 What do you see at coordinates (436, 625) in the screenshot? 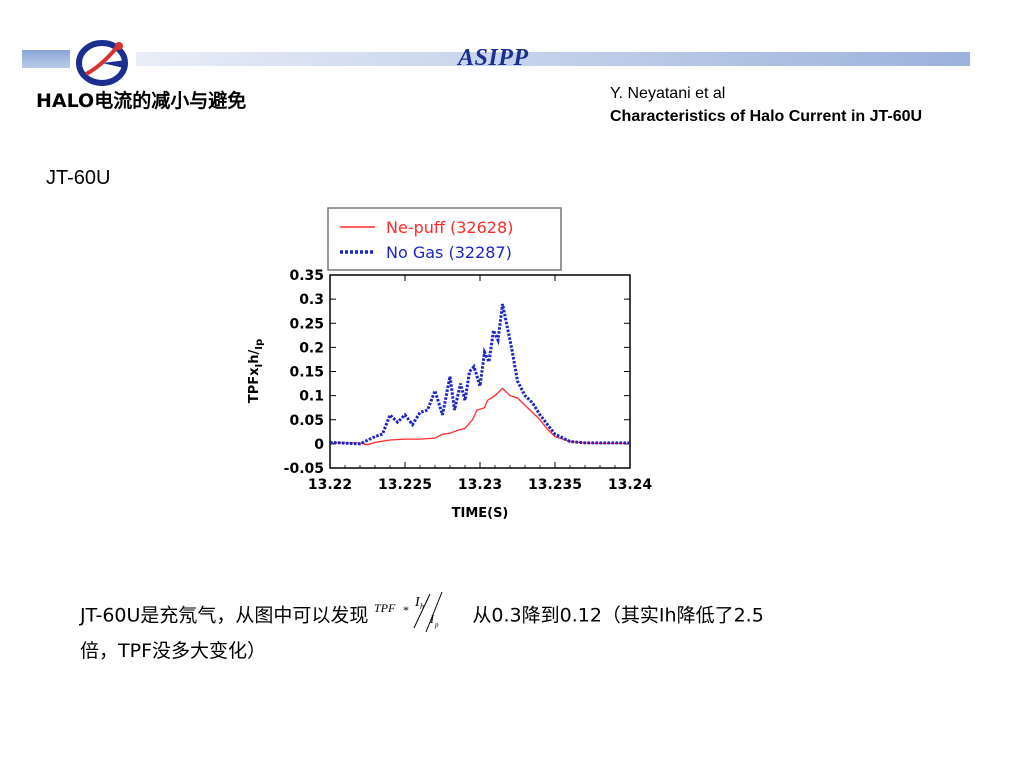
I see `formula-denominator-sub: p` at bounding box center [436, 625].